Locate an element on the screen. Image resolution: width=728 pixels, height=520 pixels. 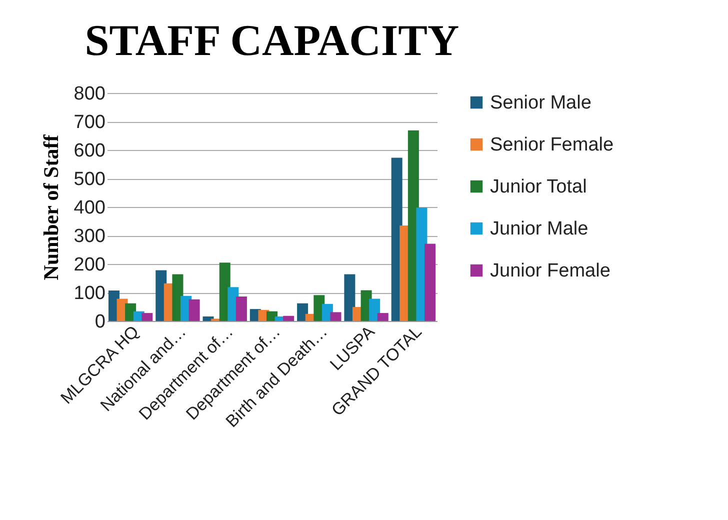
y-tick-label: 300 is located at coordinates (90, 236).